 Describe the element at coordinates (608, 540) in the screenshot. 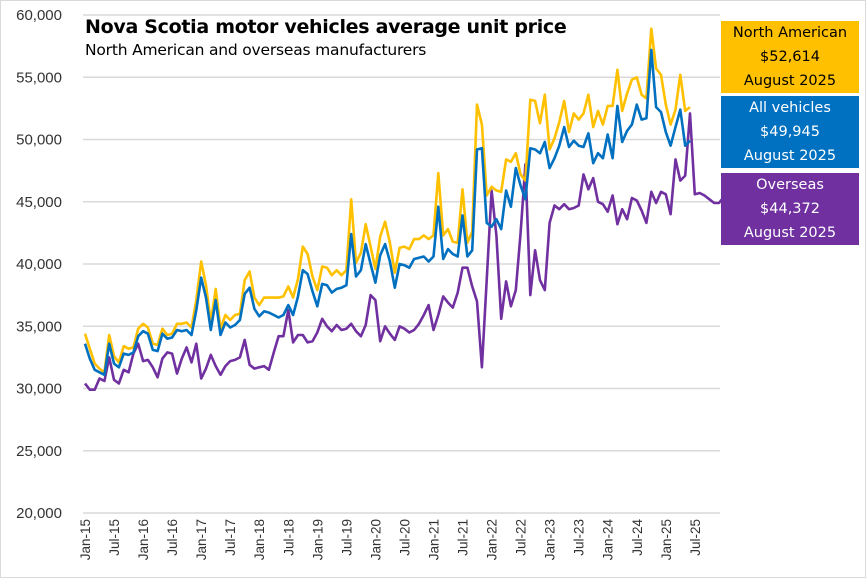

I see `x-tick-label: Jan-24` at that location.